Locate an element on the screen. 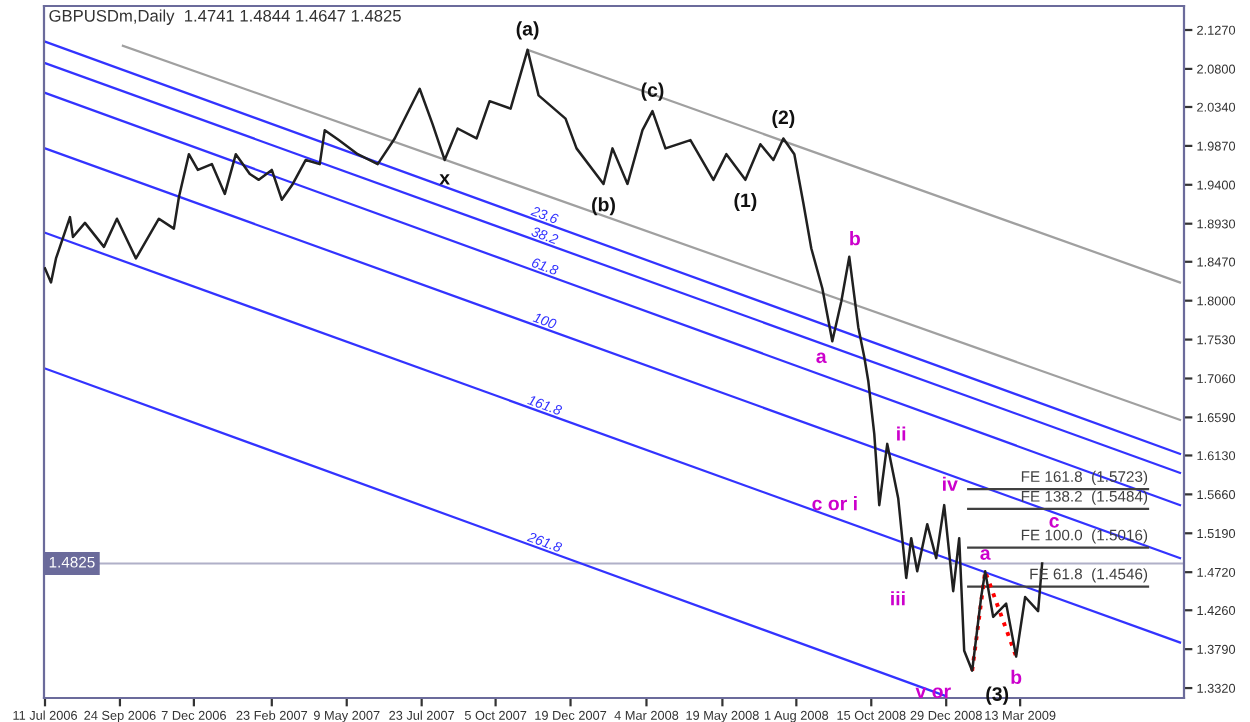 The height and width of the screenshot is (722, 1250). annotation: (b) is located at coordinates (603, 206).